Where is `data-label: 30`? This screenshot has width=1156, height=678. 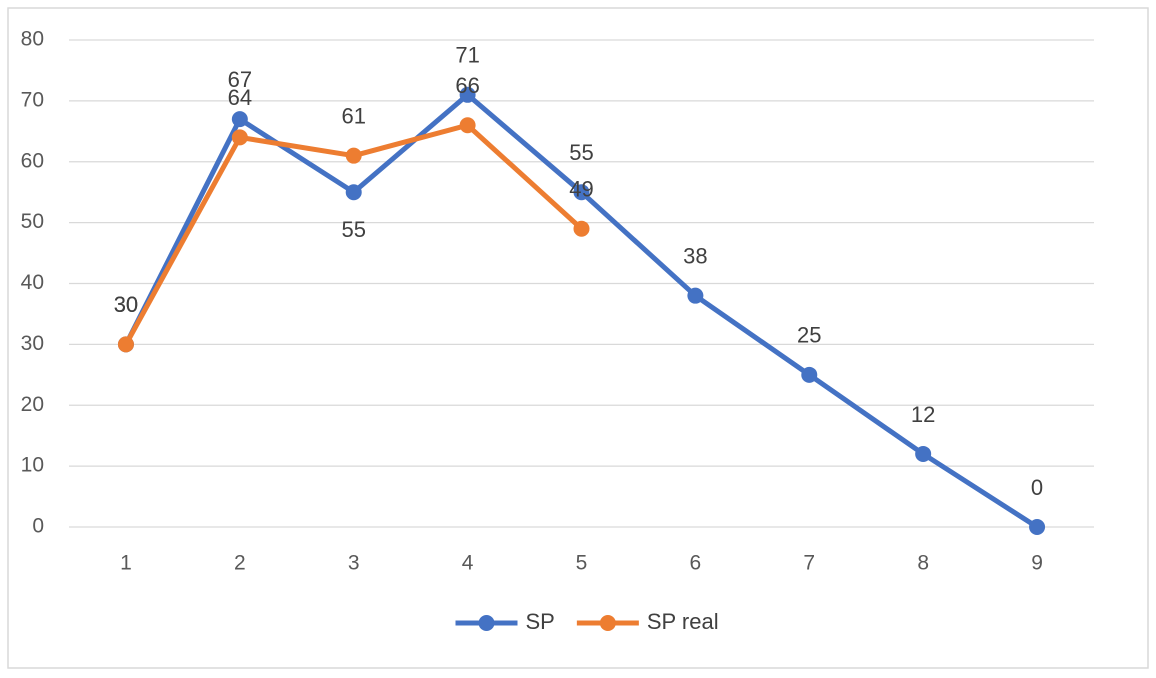 data-label: 30 is located at coordinates (126, 304).